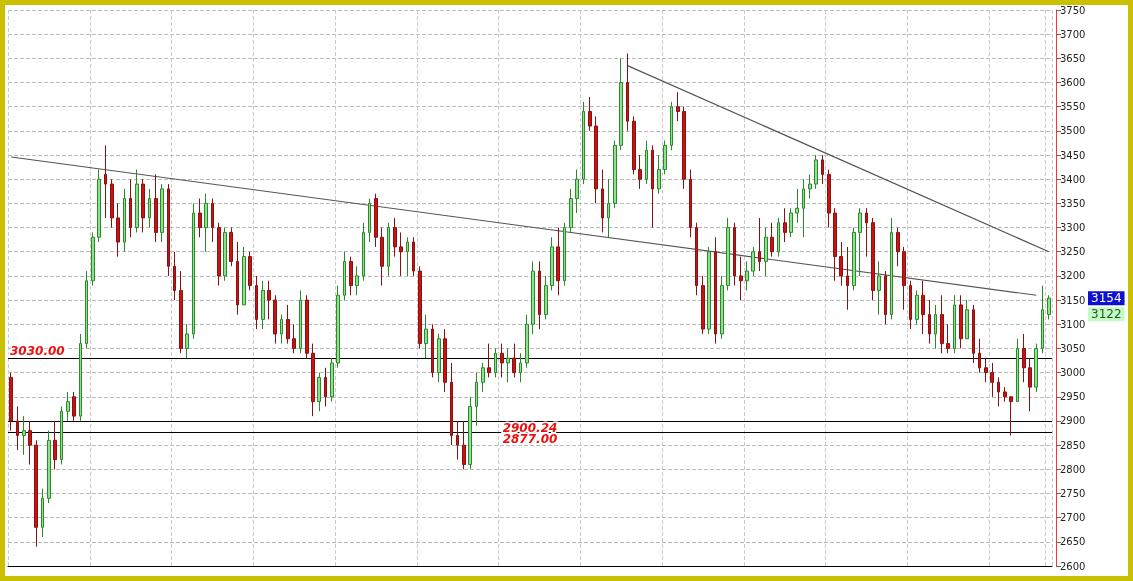  I want to click on y-tick-label: 3500, so click(1073, 131).